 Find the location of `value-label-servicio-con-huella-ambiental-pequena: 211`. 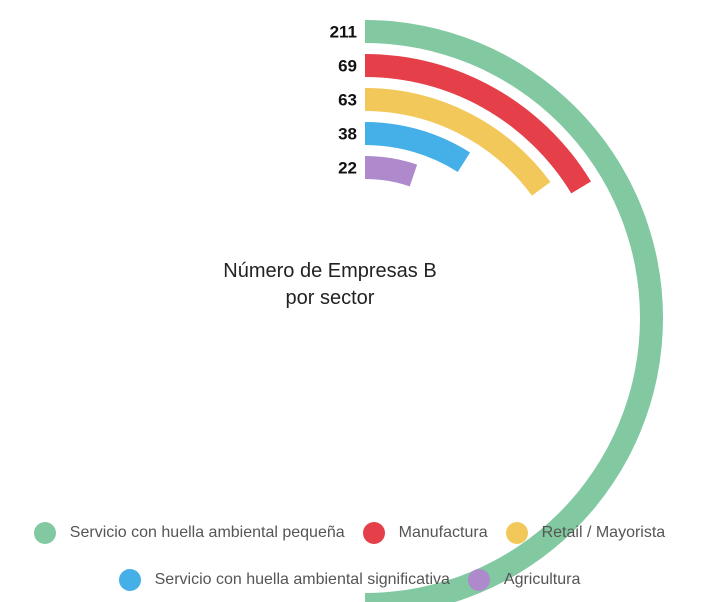

value-label-servicio-con-huella-ambiental-pequena: 211 is located at coordinates (343, 32).